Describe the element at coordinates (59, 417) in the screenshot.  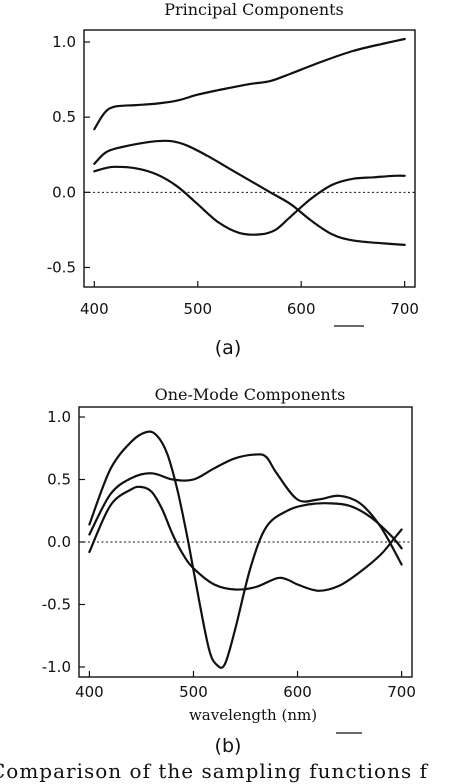
I see `chart-b-ytick-label: 1.0` at that location.